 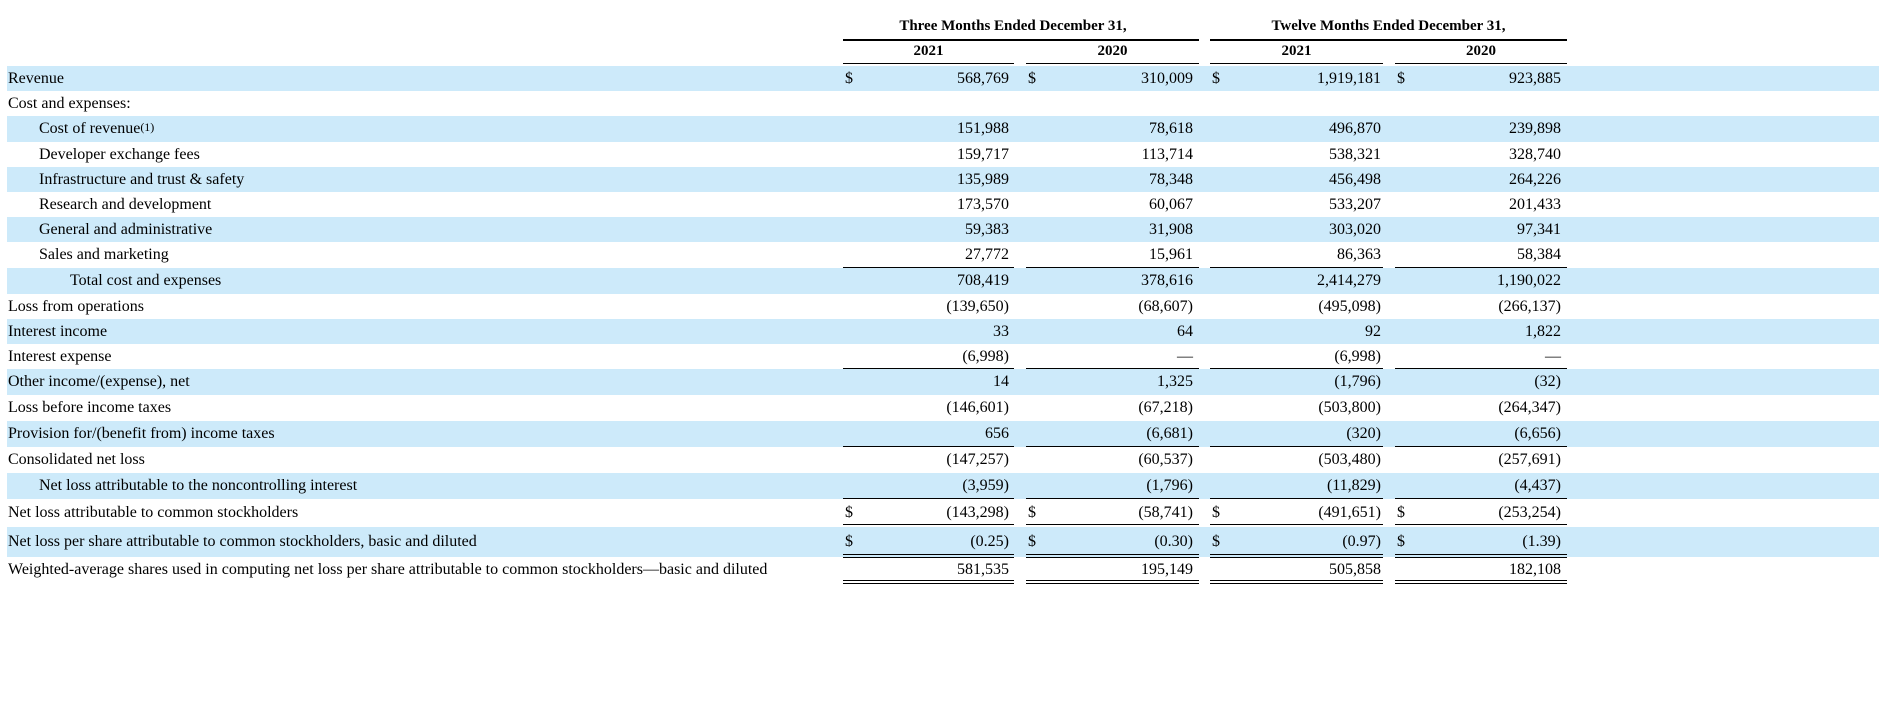 I want to click on value-cell: 1,822, so click(x=1543, y=331).